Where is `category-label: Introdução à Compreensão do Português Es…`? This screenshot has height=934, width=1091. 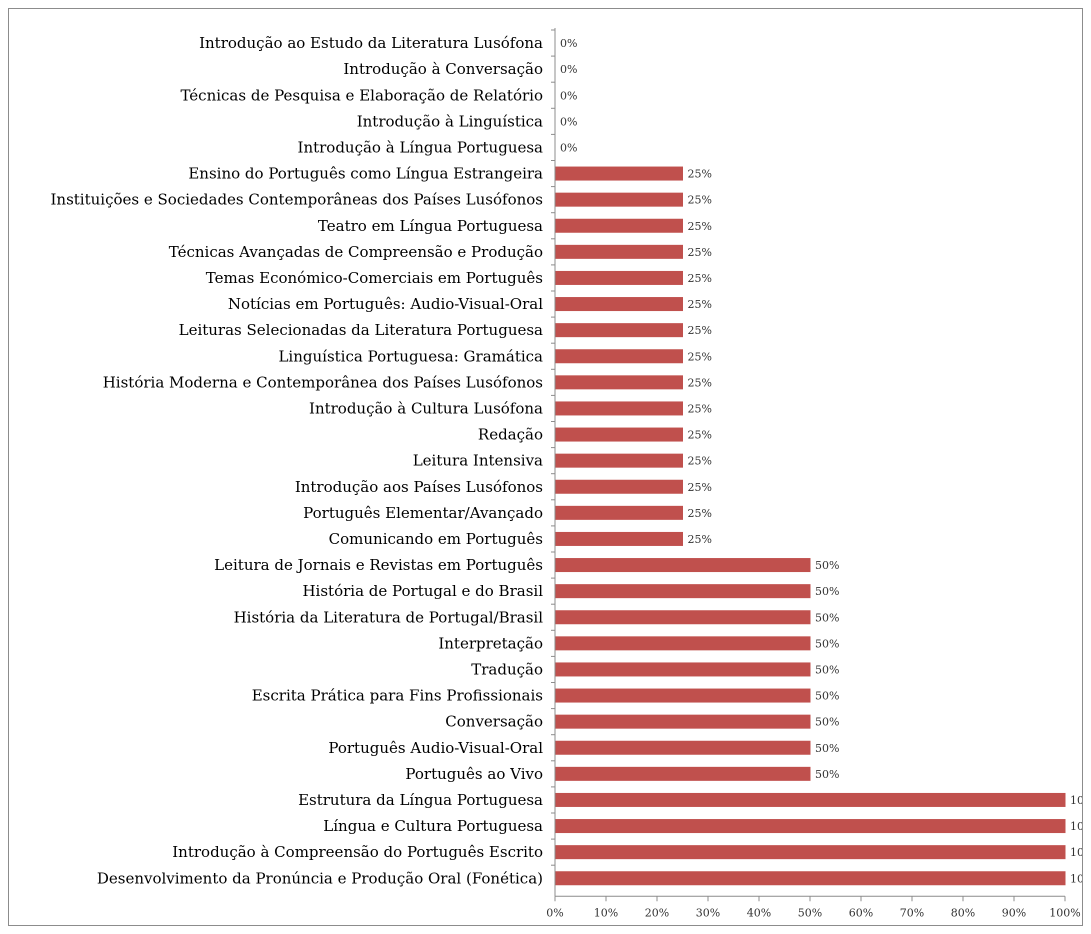
category-label: Introdução à Compreensão do Português Es… is located at coordinates (357, 852).